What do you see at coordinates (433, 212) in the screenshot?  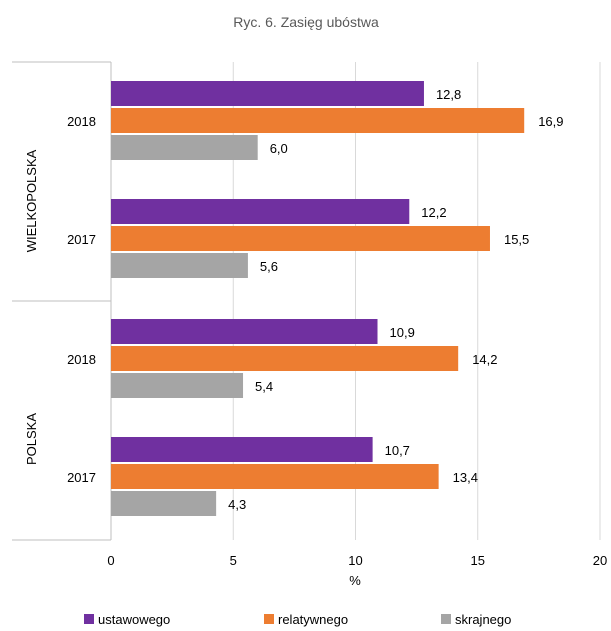 I see `data-label: 12,2` at bounding box center [433, 212].